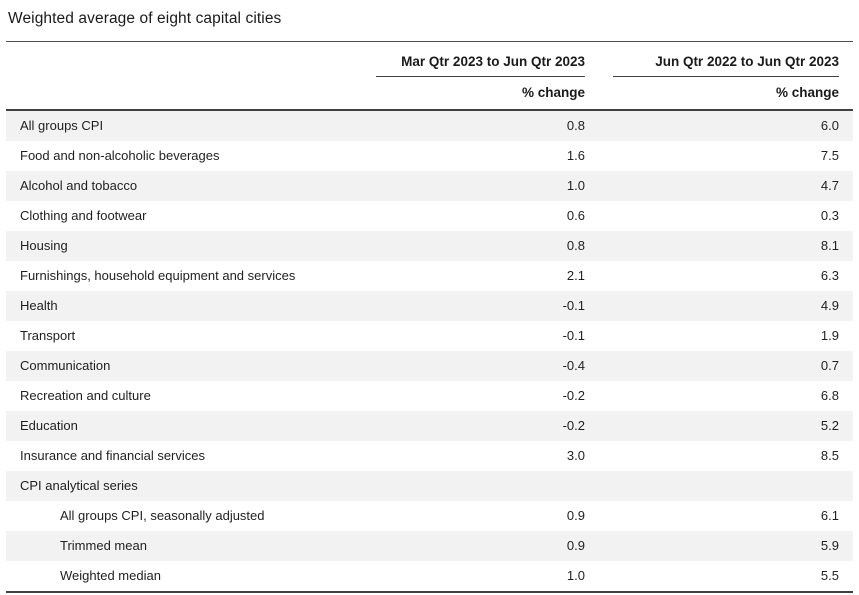 This screenshot has width=859, height=595. What do you see at coordinates (829, 425) in the screenshot?
I see `row-value-annual: 5.2` at bounding box center [829, 425].